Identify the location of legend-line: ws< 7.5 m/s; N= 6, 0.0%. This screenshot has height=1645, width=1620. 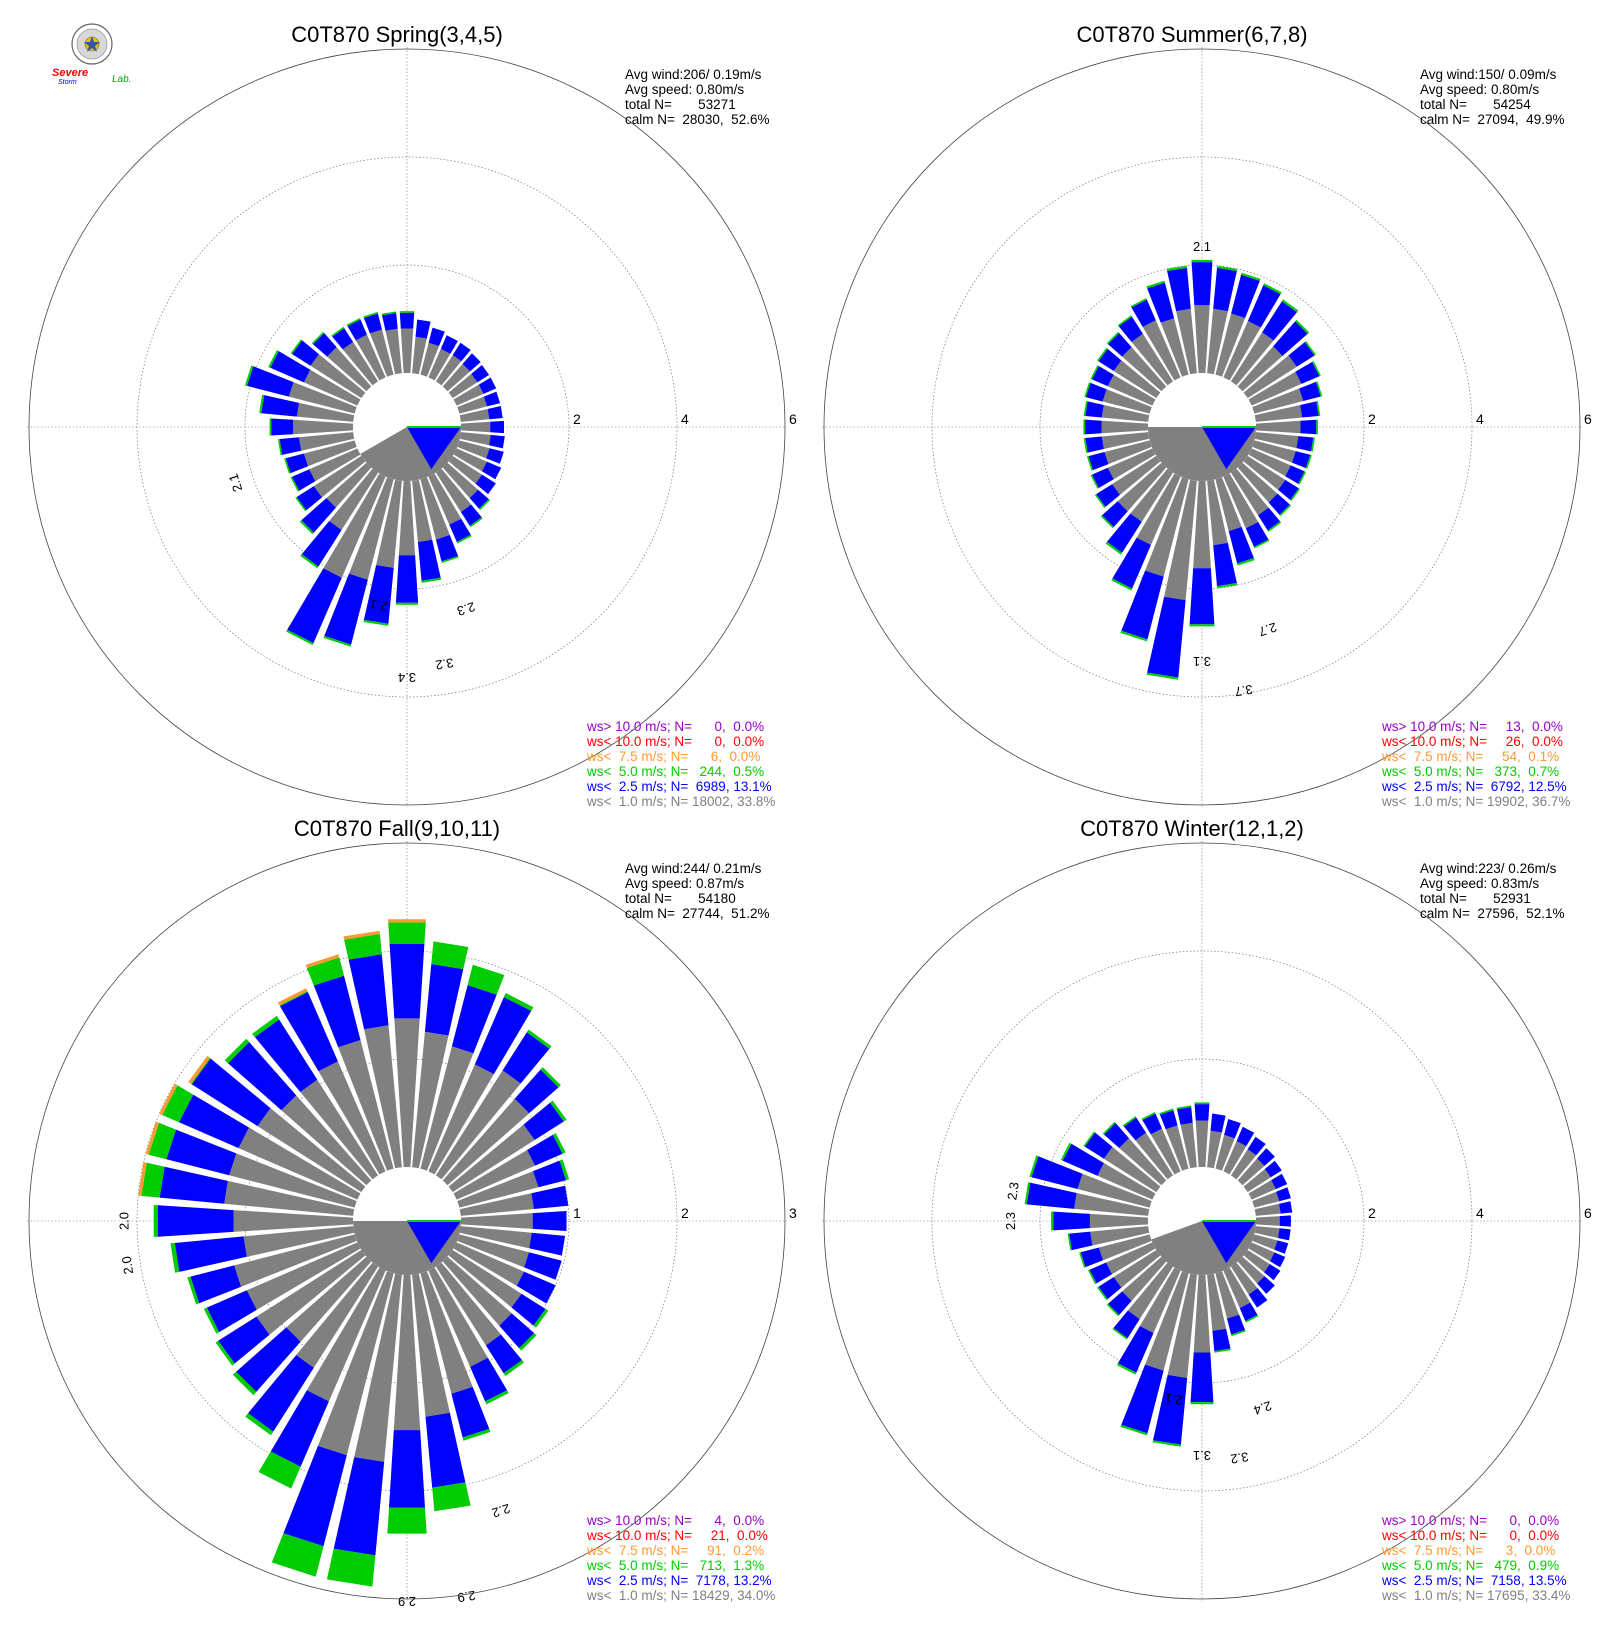
(673, 756).